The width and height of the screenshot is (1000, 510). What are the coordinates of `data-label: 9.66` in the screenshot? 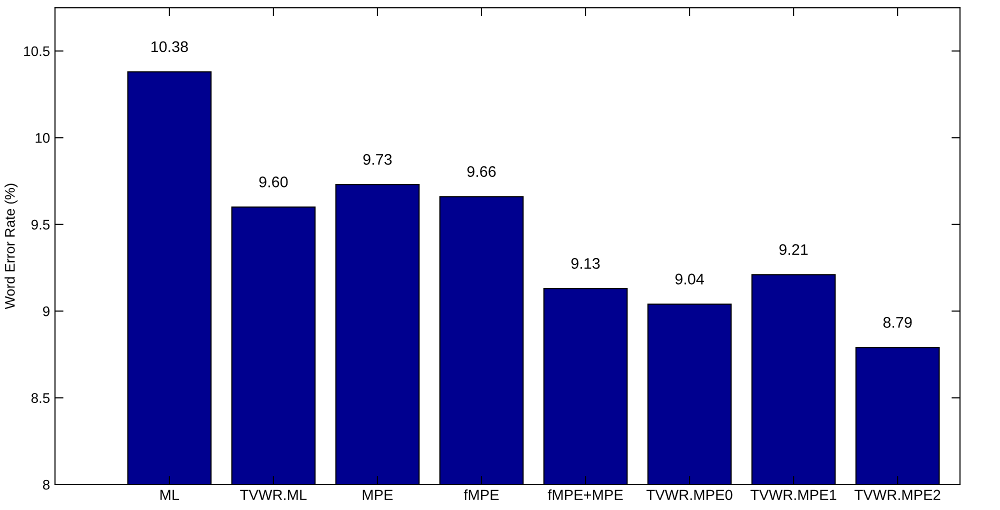 It's located at (481, 171).